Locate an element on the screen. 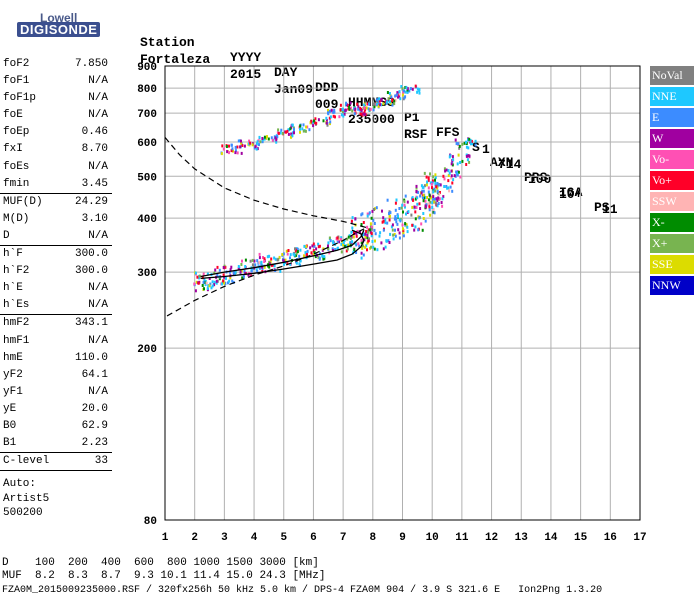 This screenshot has height=600, width=700. x-tick-label: 17 is located at coordinates (639, 538).